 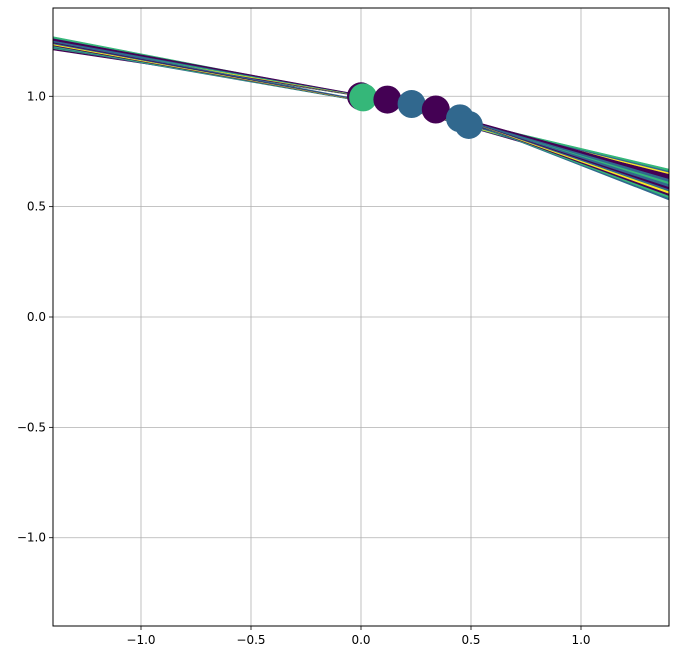 What do you see at coordinates (470, 640) in the screenshot?
I see `x-tick-label: 0.5` at bounding box center [470, 640].